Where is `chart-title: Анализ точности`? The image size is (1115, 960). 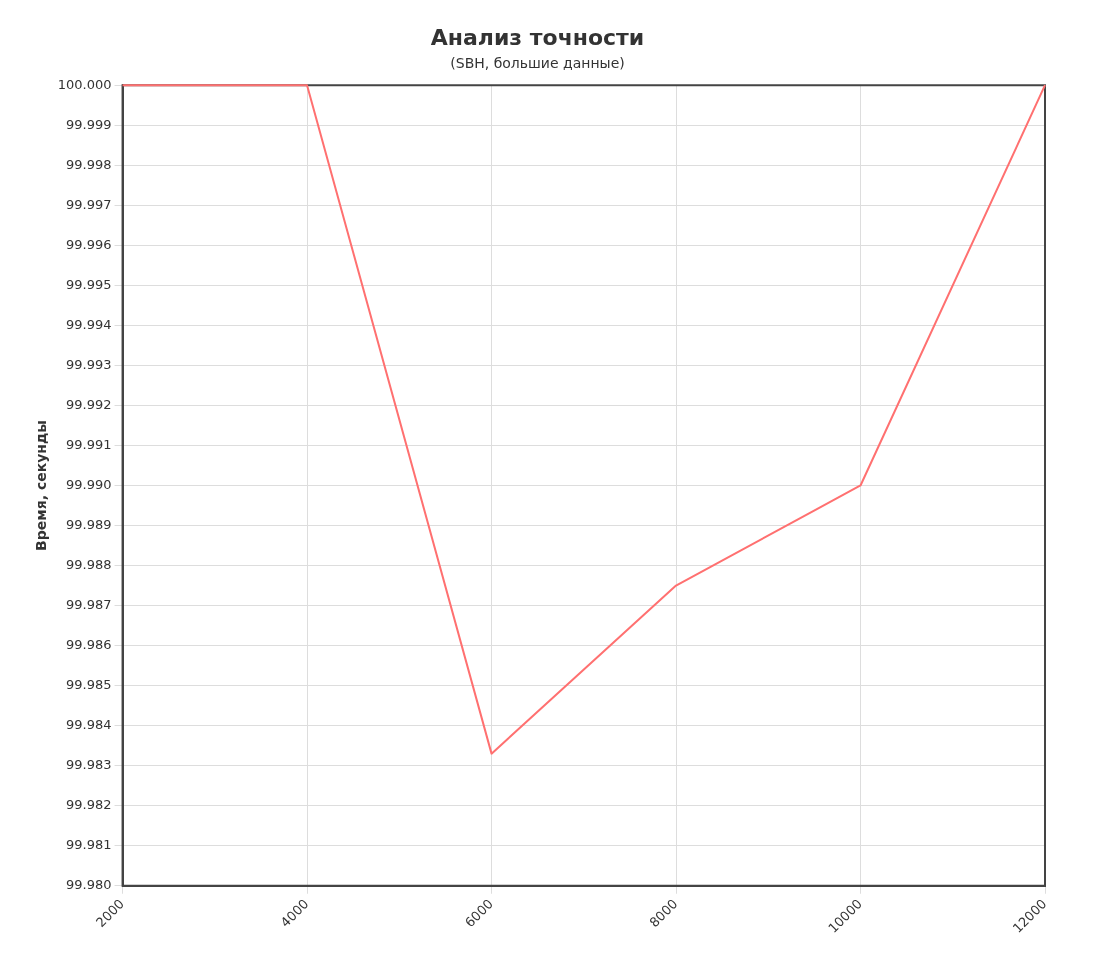
chart-title: Анализ точности is located at coordinates (537, 37).